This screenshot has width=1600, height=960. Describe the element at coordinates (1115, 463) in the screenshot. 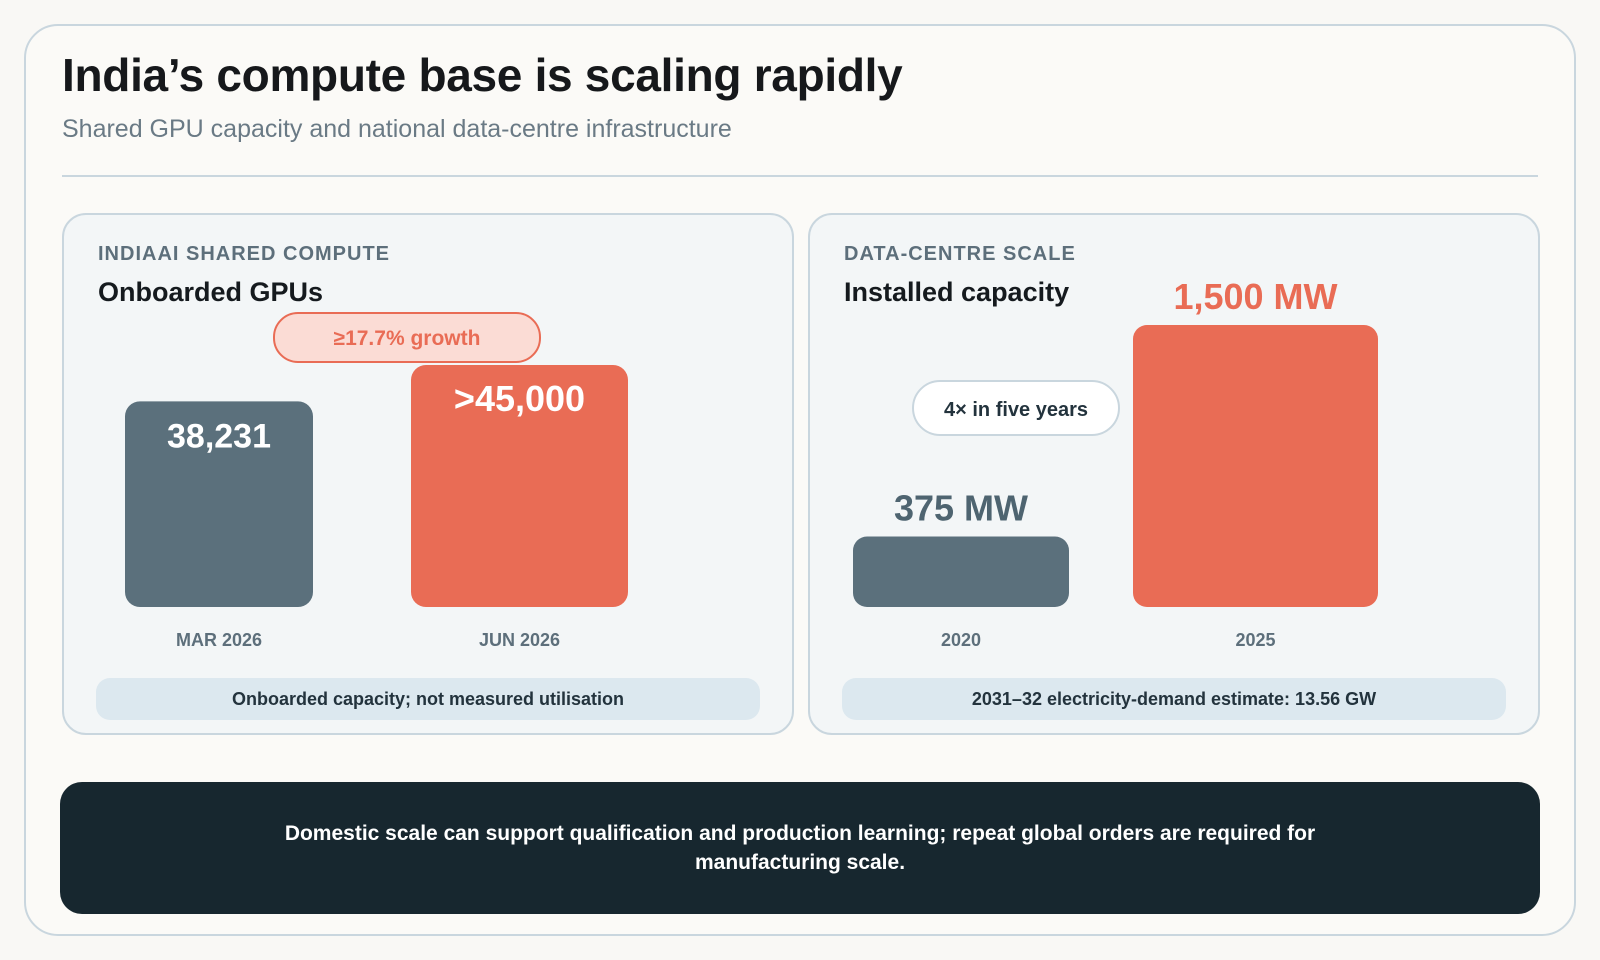

I see `datacentre-bar-chart: 375 MW 2020 1,500 MW 2025 4× in five years` at that location.